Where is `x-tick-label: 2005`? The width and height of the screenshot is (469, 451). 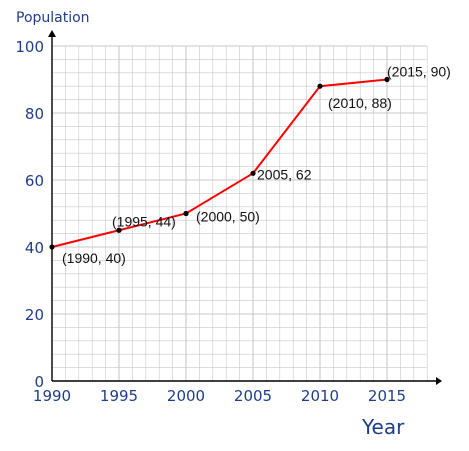
x-tick-label: 2005 is located at coordinates (253, 396).